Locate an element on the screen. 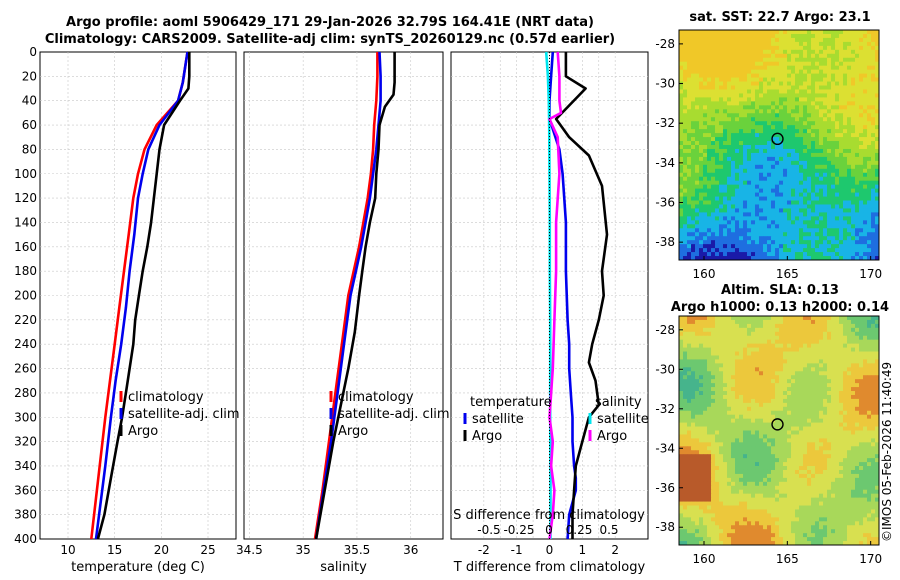  y-tick-label: 260 is located at coordinates (25, 369).